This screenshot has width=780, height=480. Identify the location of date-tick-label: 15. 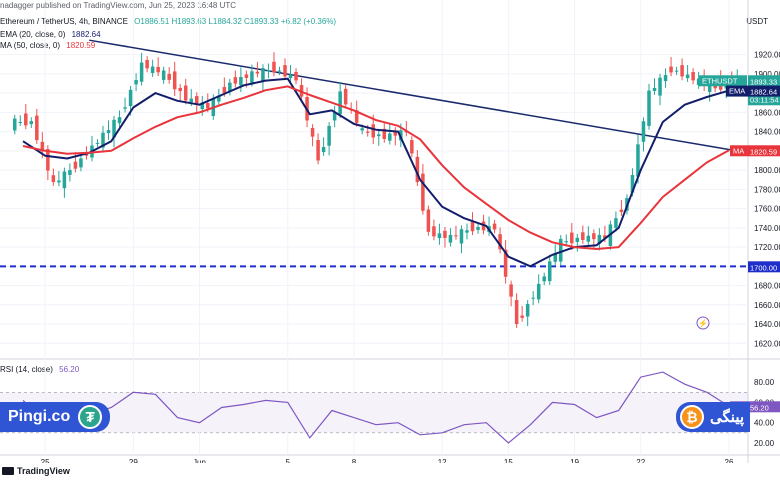
(508, 462).